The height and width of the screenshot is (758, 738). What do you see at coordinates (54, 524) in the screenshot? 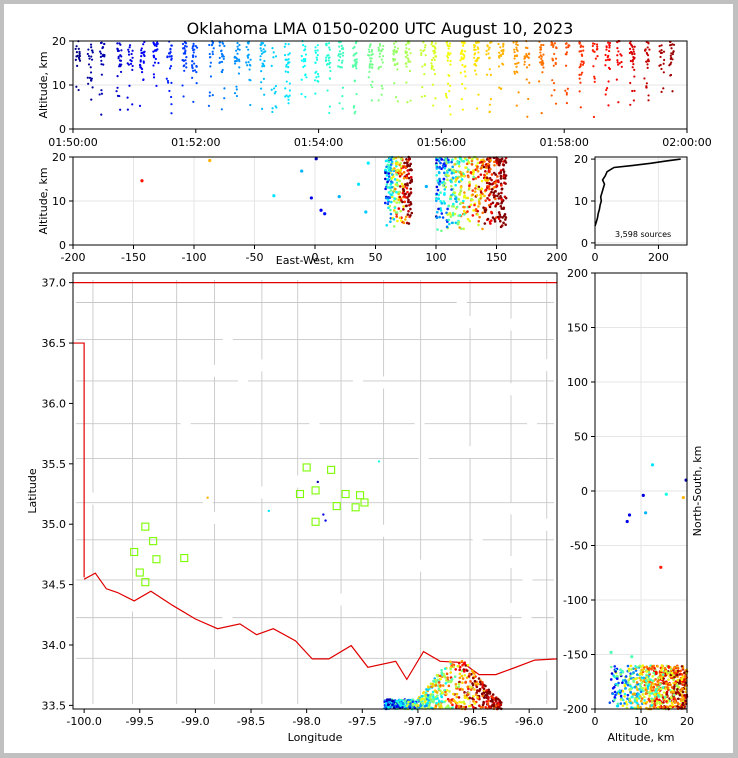
I see `plan-view-ytick-label: 35.0` at bounding box center [54, 524].